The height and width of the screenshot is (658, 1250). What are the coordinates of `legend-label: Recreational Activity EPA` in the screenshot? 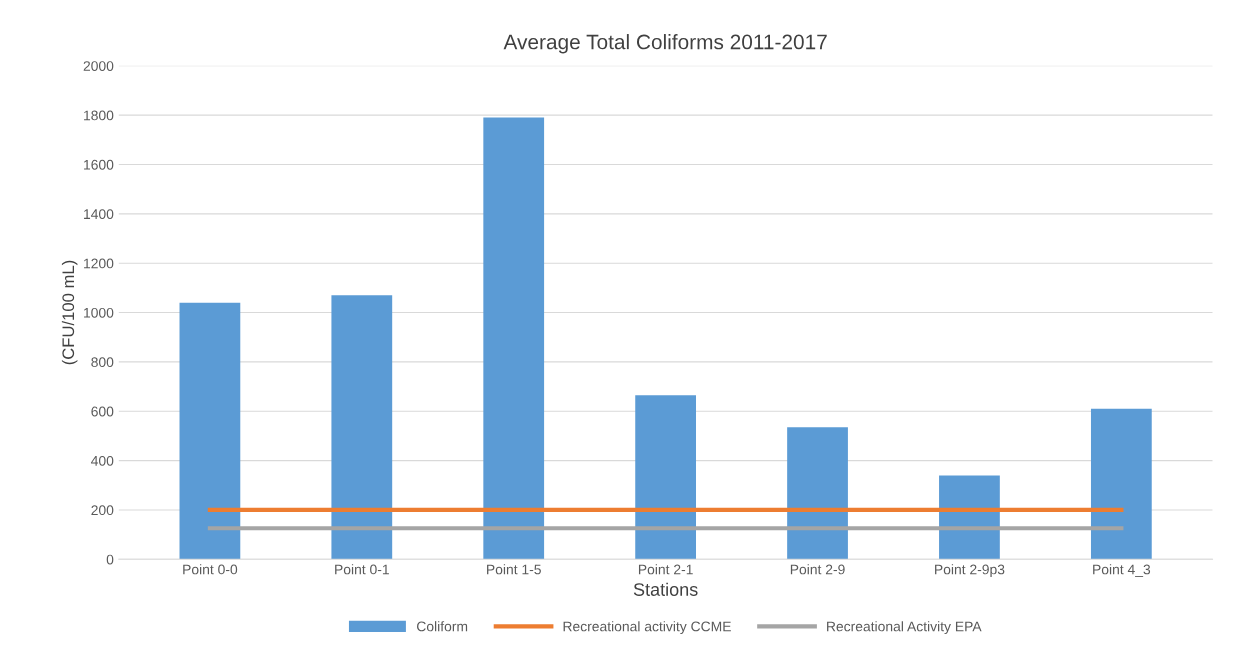 It's located at (904, 628).